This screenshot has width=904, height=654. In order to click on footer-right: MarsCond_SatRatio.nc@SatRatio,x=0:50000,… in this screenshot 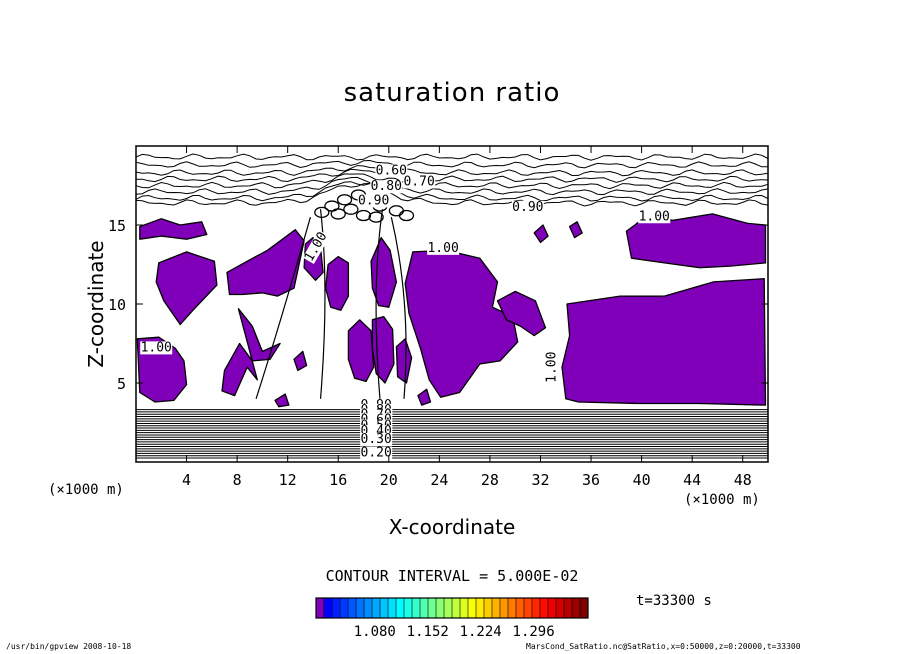, I will do `click(663, 646)`.